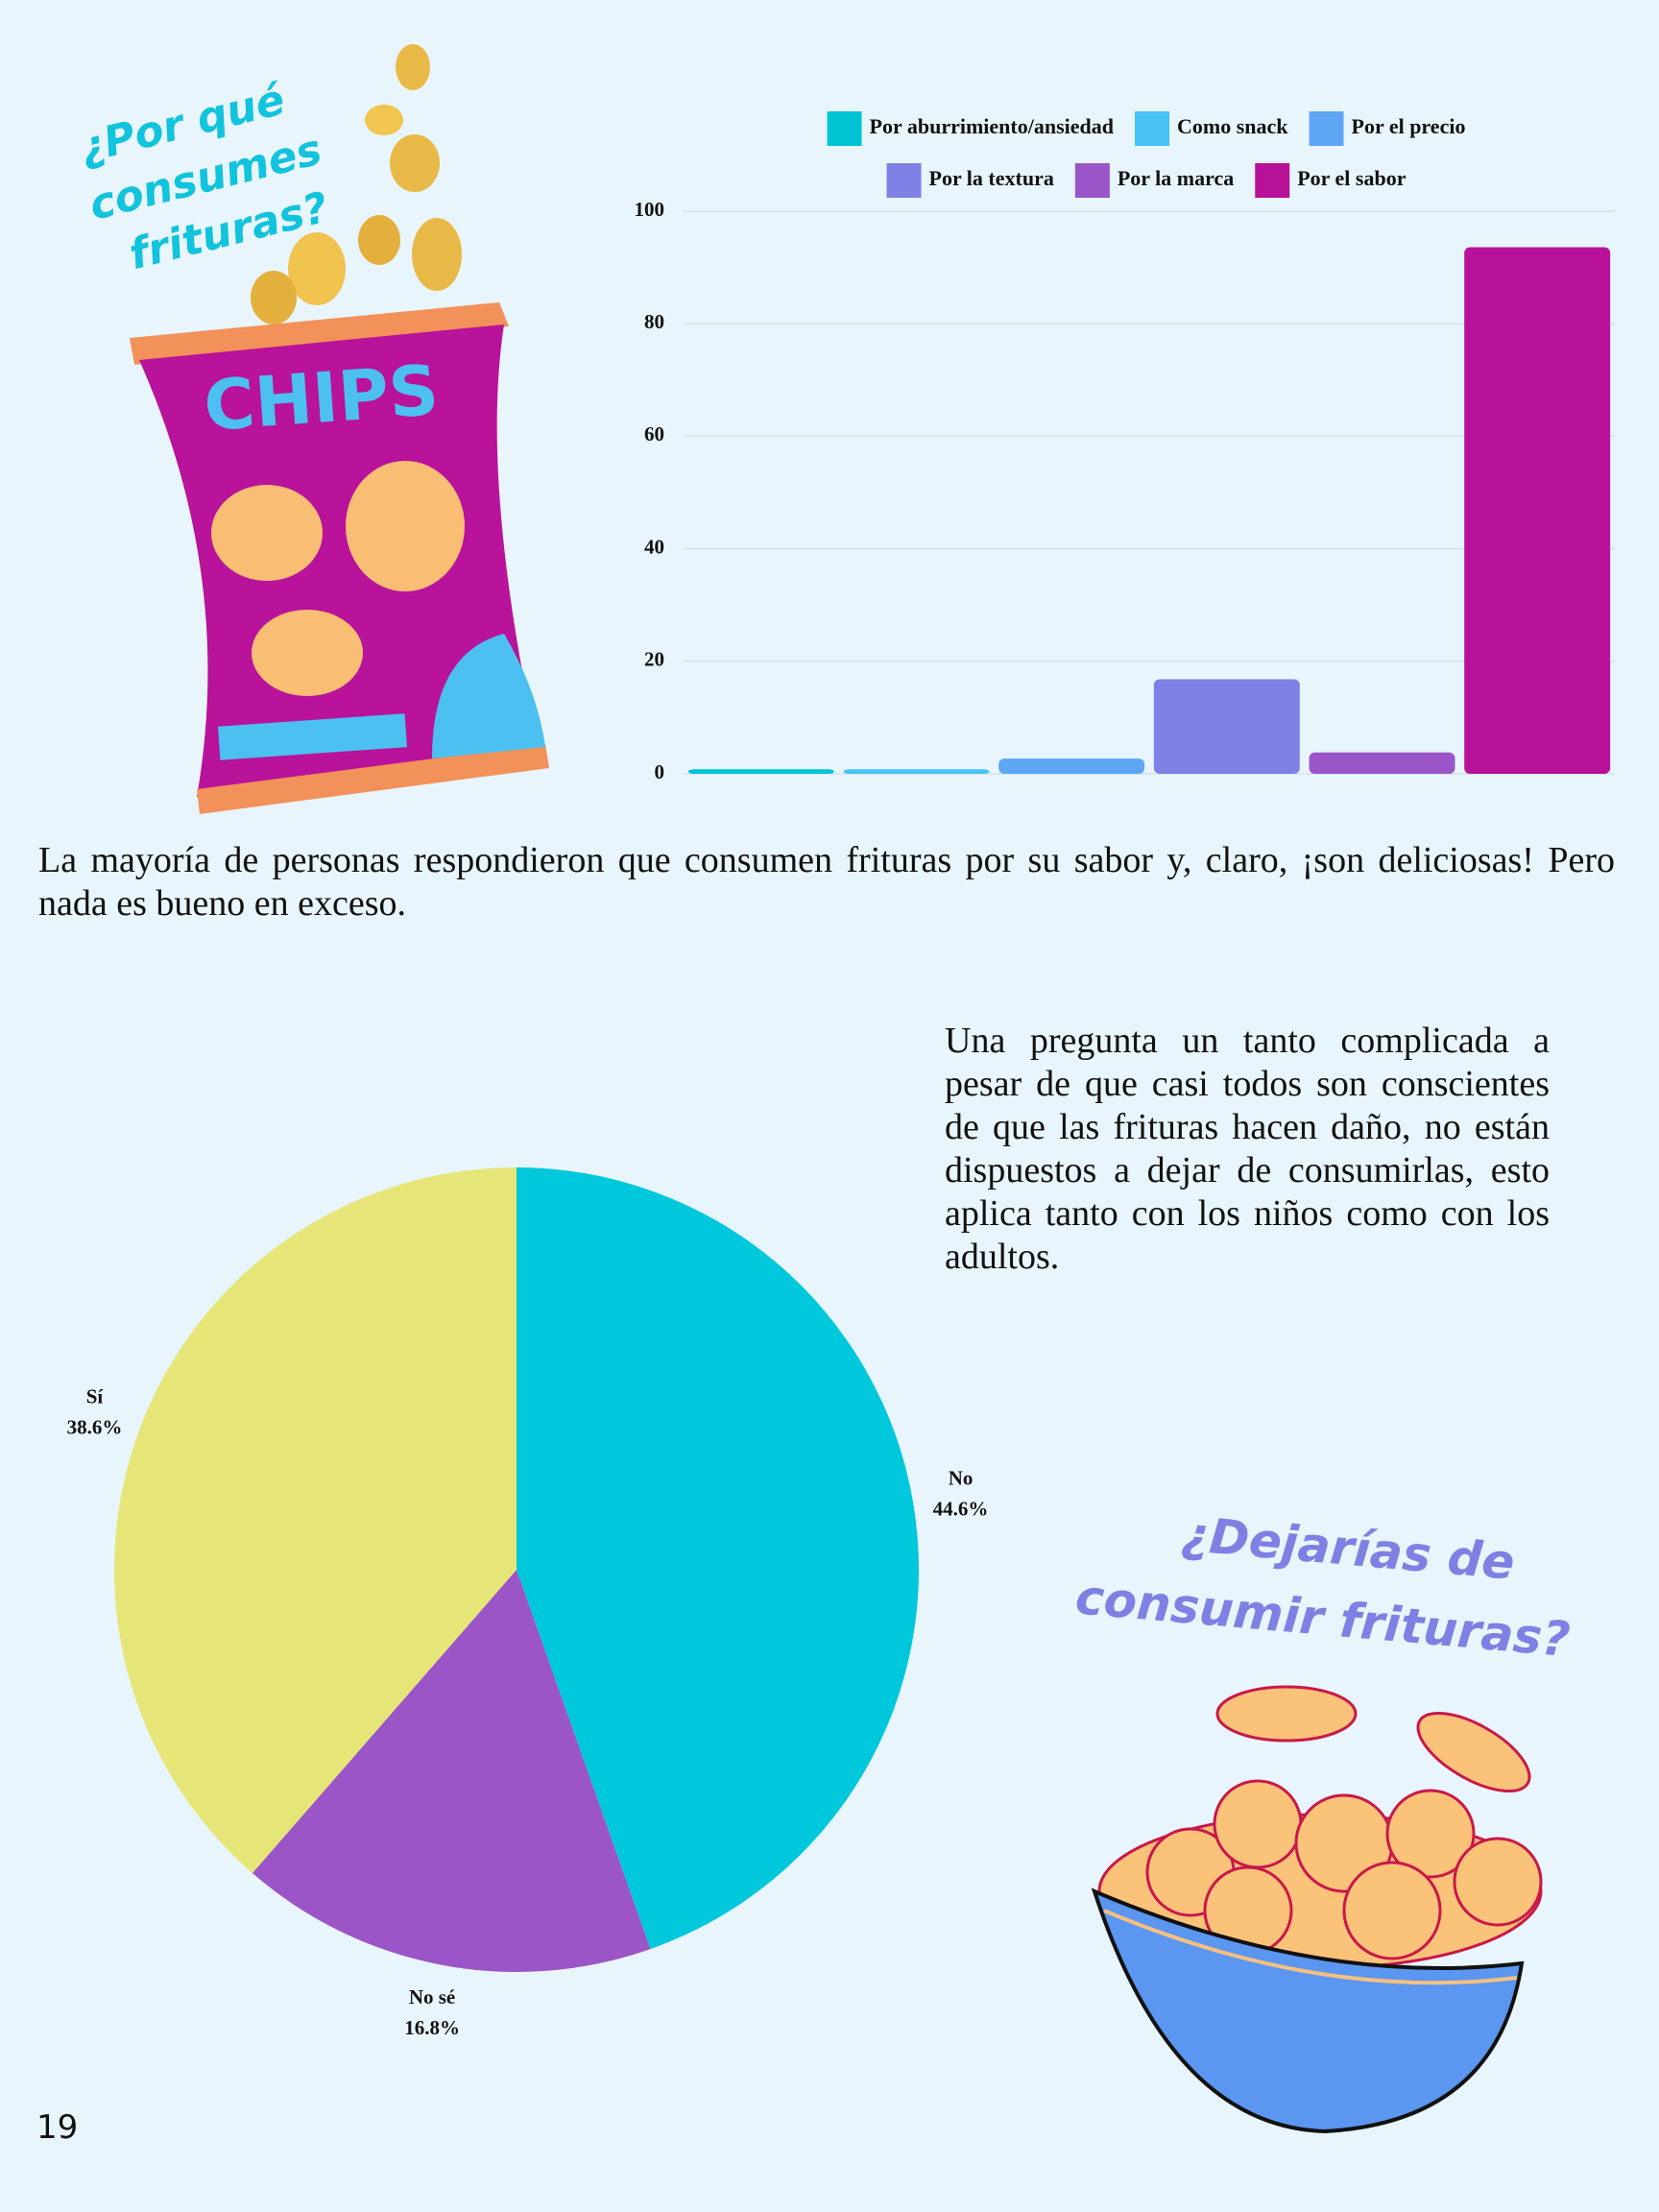 The image size is (1659, 2212). Describe the element at coordinates (1176, 178) in the screenshot. I see `legend-label: Por la marca` at that location.